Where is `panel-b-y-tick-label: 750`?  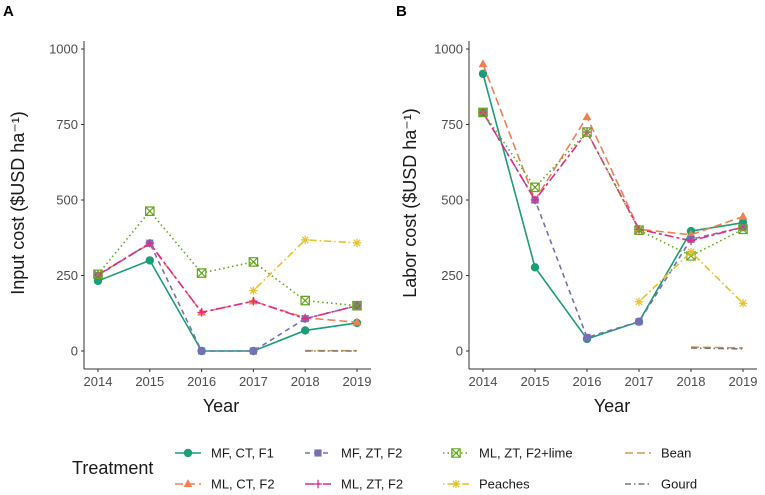 panel-b-y-tick-label: 750 is located at coordinates (452, 124).